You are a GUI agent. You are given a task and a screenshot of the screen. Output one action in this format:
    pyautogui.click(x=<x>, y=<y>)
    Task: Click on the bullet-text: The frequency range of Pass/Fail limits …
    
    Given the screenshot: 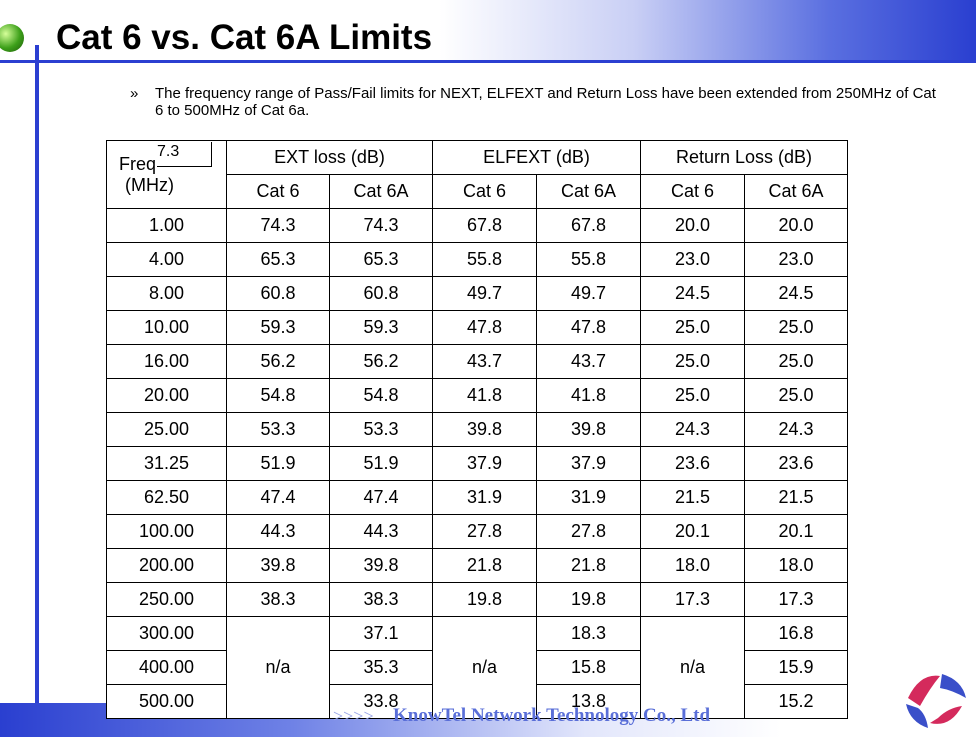 What is the action you would take?
    pyautogui.click(x=545, y=102)
    